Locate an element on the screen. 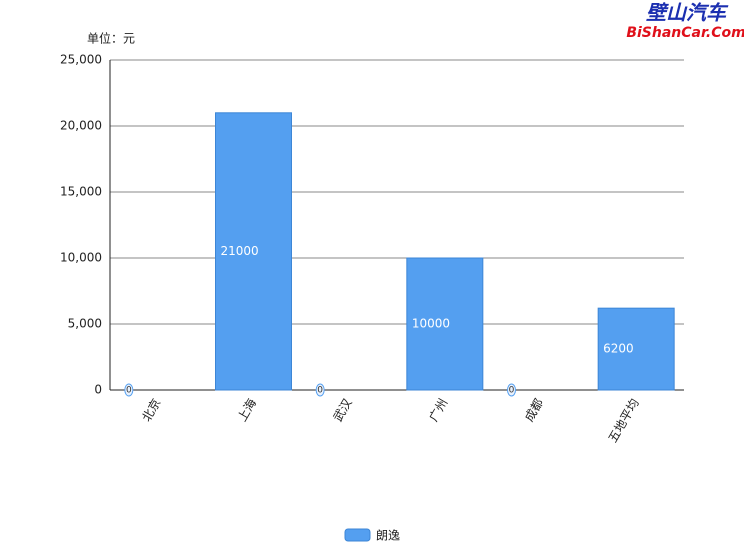 The height and width of the screenshot is (557, 744). x-tick-label: 五地平均 is located at coordinates (624, 420).